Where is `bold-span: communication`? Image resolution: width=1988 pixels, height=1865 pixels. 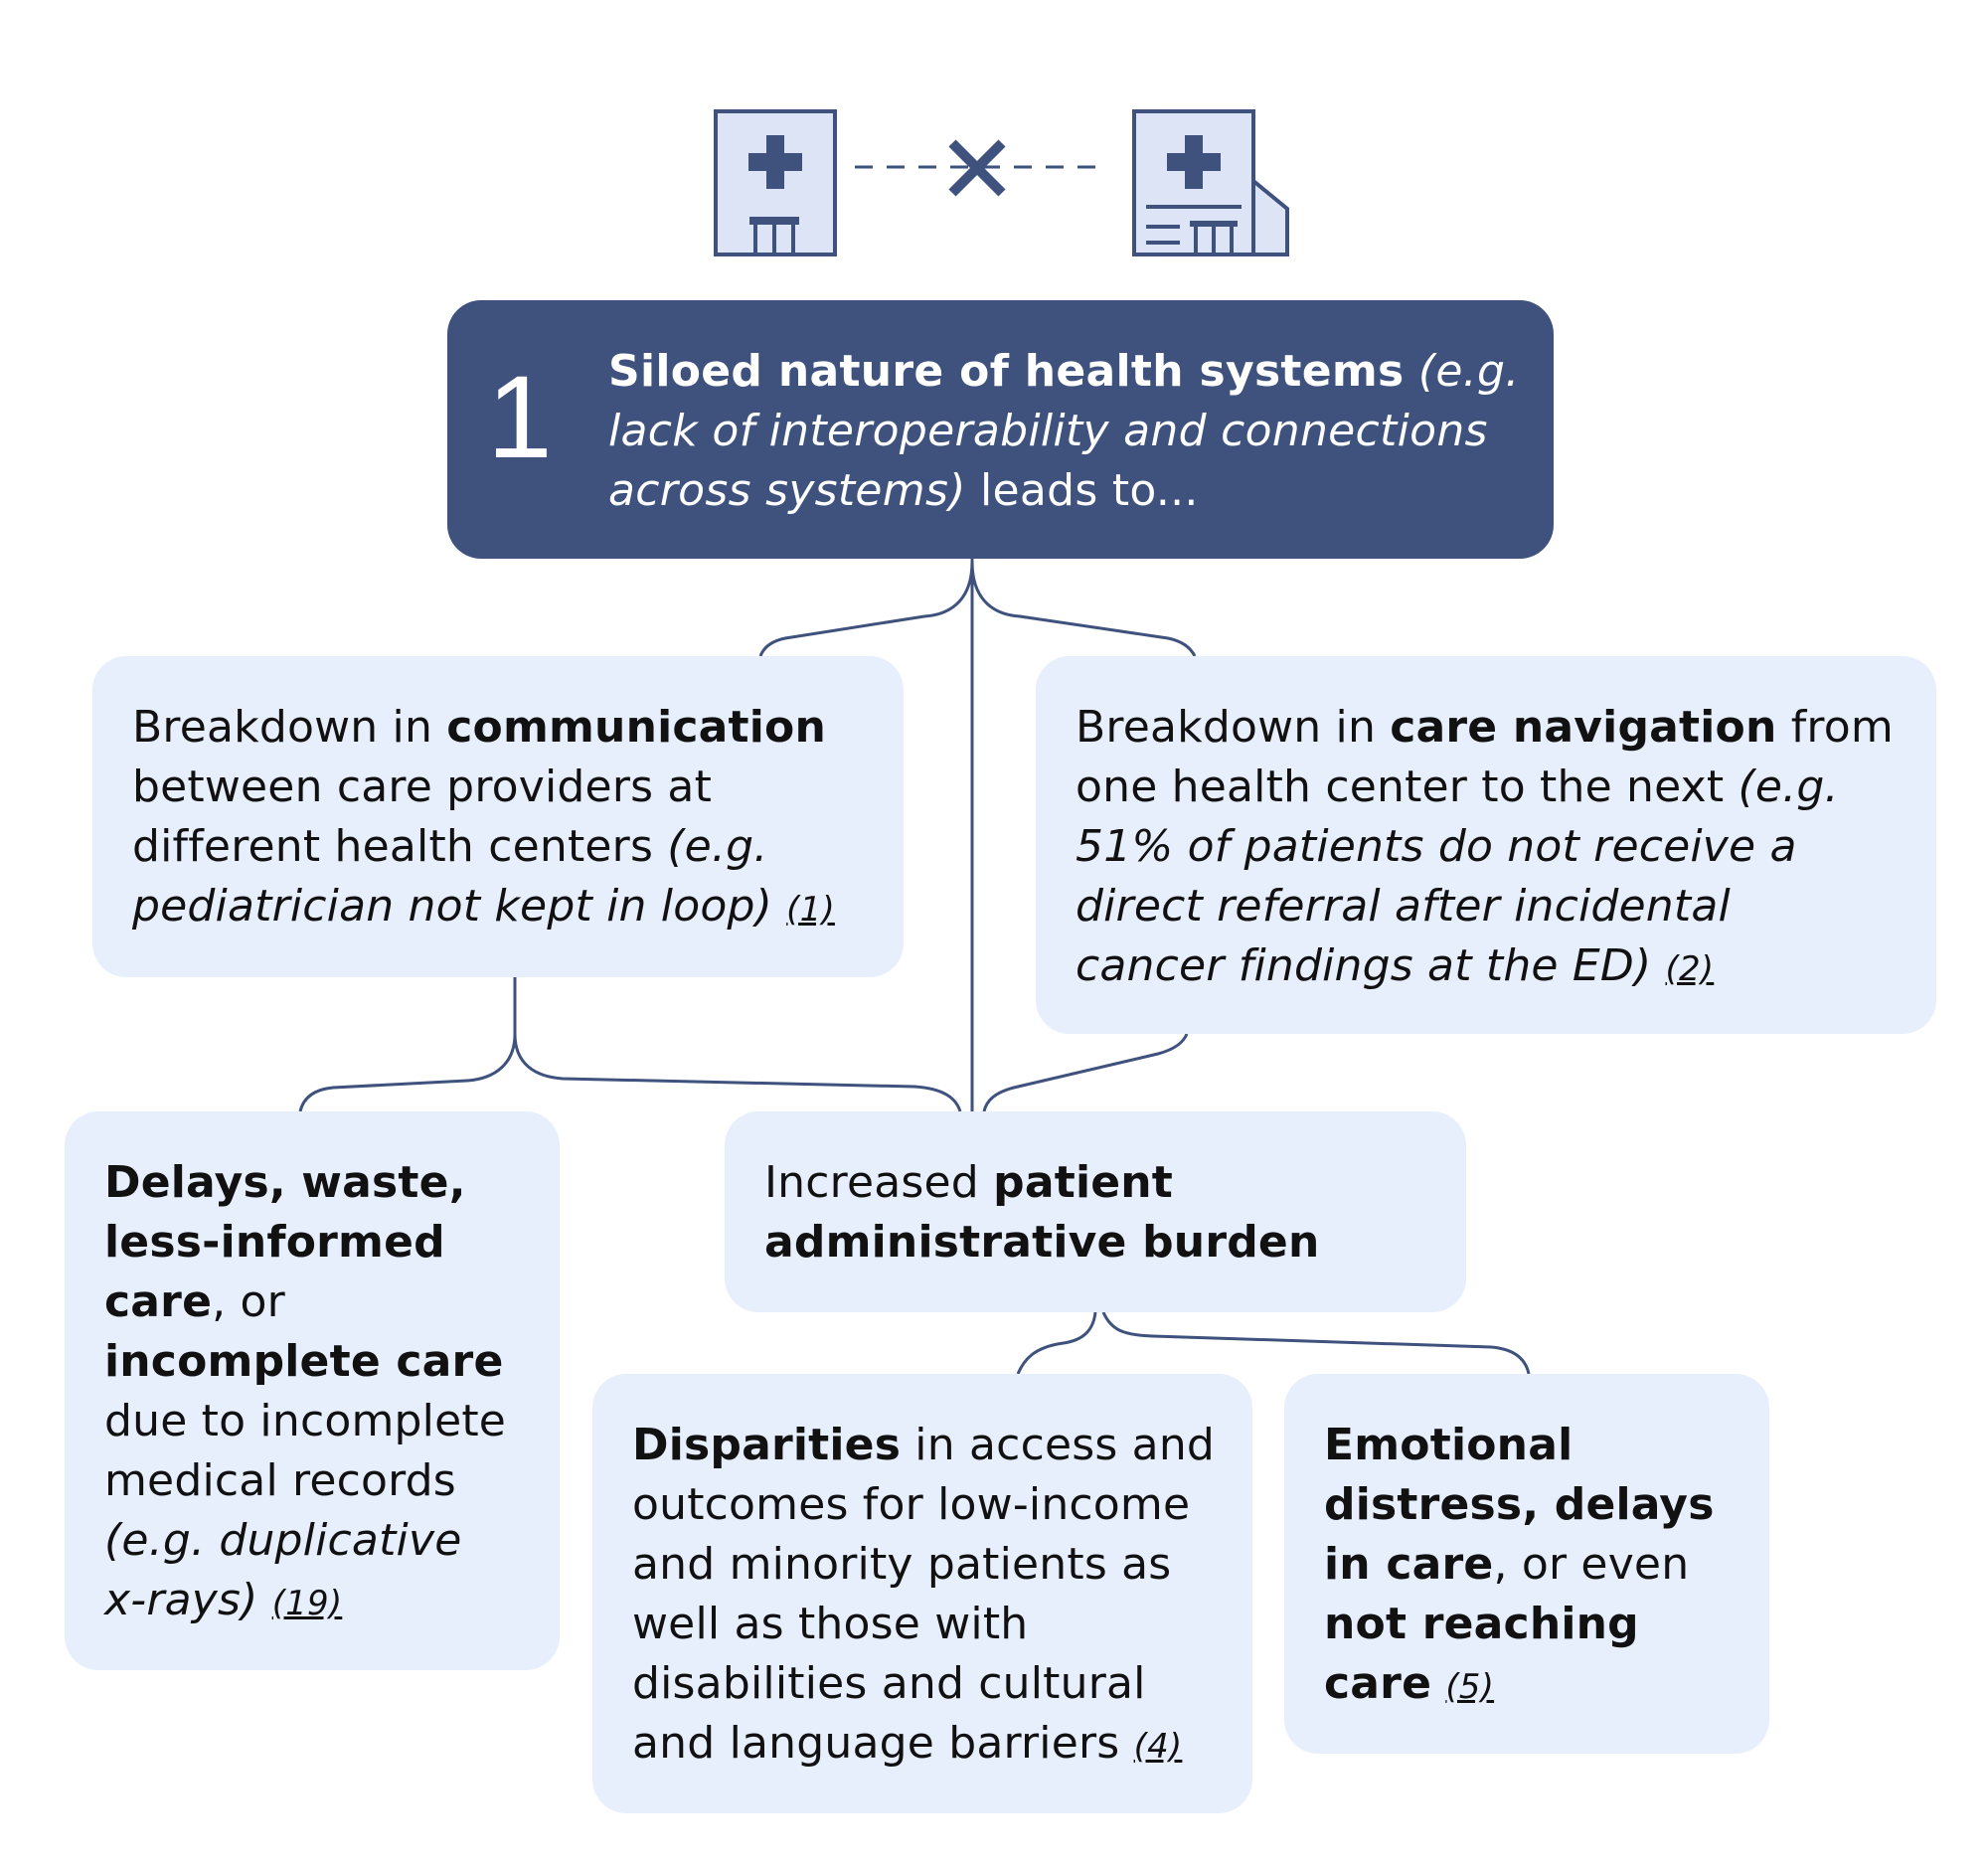
bold-span: communication is located at coordinates (636, 728).